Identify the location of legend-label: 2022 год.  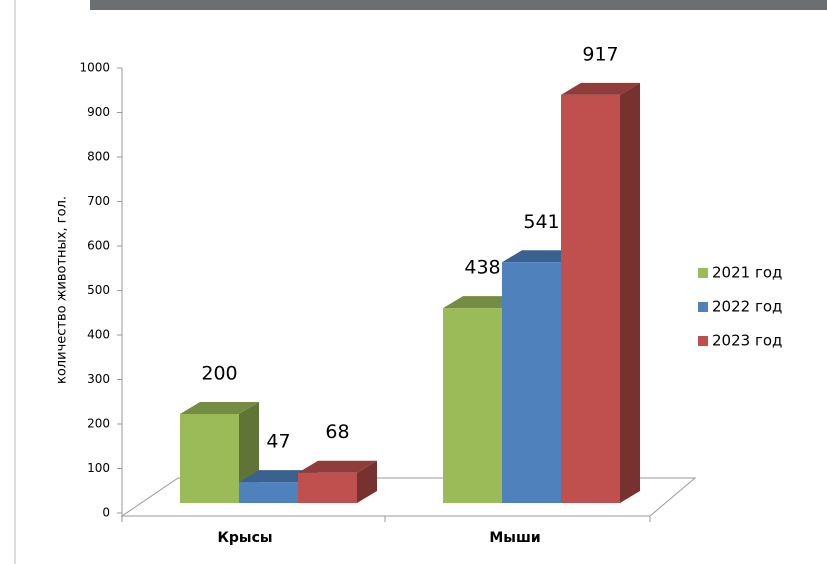
(747, 307).